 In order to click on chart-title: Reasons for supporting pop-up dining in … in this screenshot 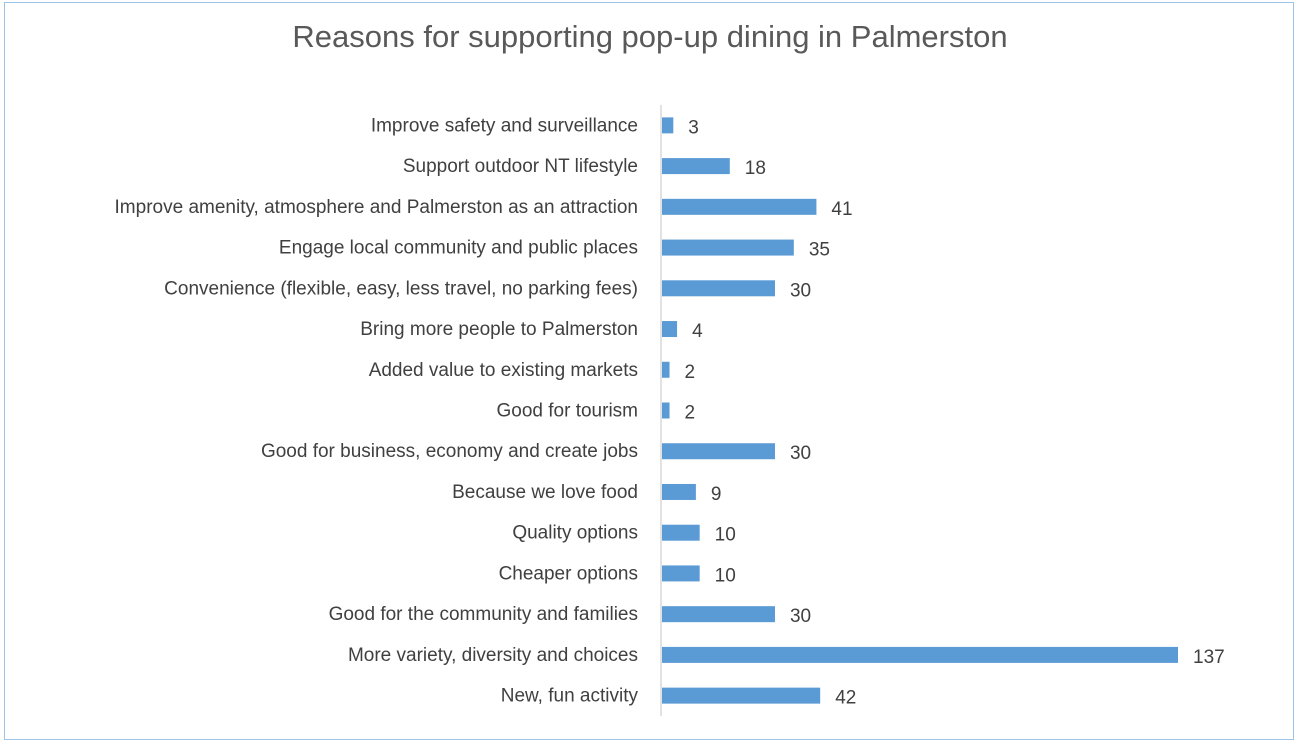, I will do `click(650, 36)`.